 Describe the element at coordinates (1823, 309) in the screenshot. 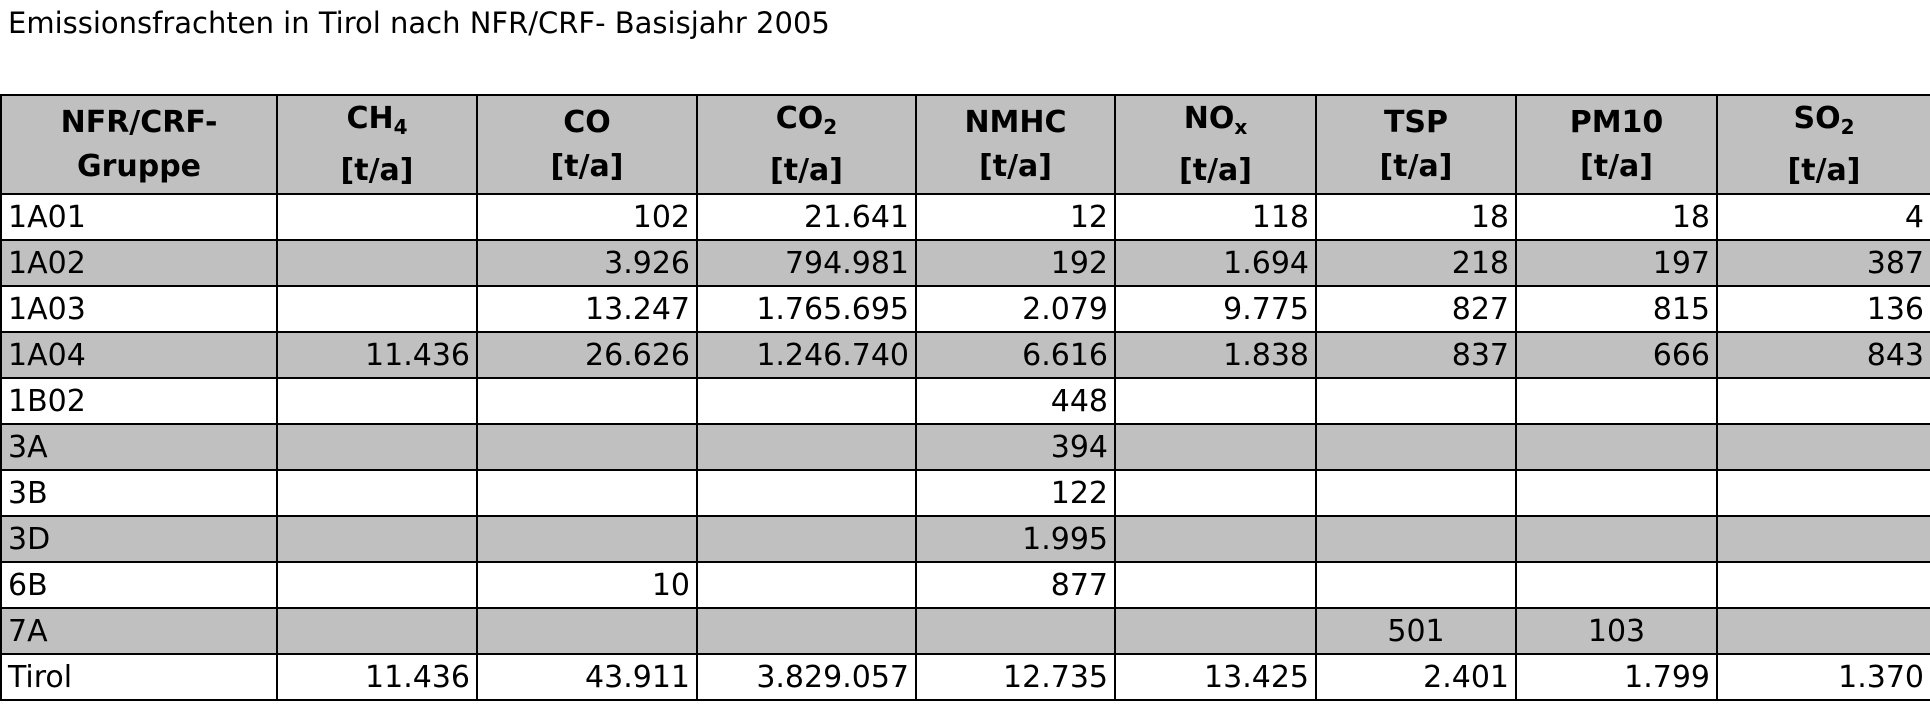

I see `value-cell: 136` at that location.